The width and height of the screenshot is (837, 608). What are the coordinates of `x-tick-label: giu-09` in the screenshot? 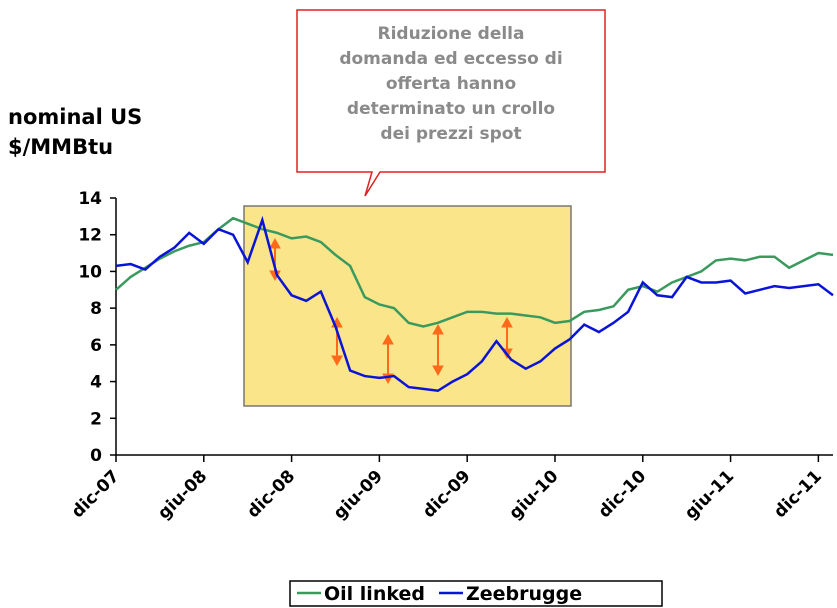 It's located at (358, 494).